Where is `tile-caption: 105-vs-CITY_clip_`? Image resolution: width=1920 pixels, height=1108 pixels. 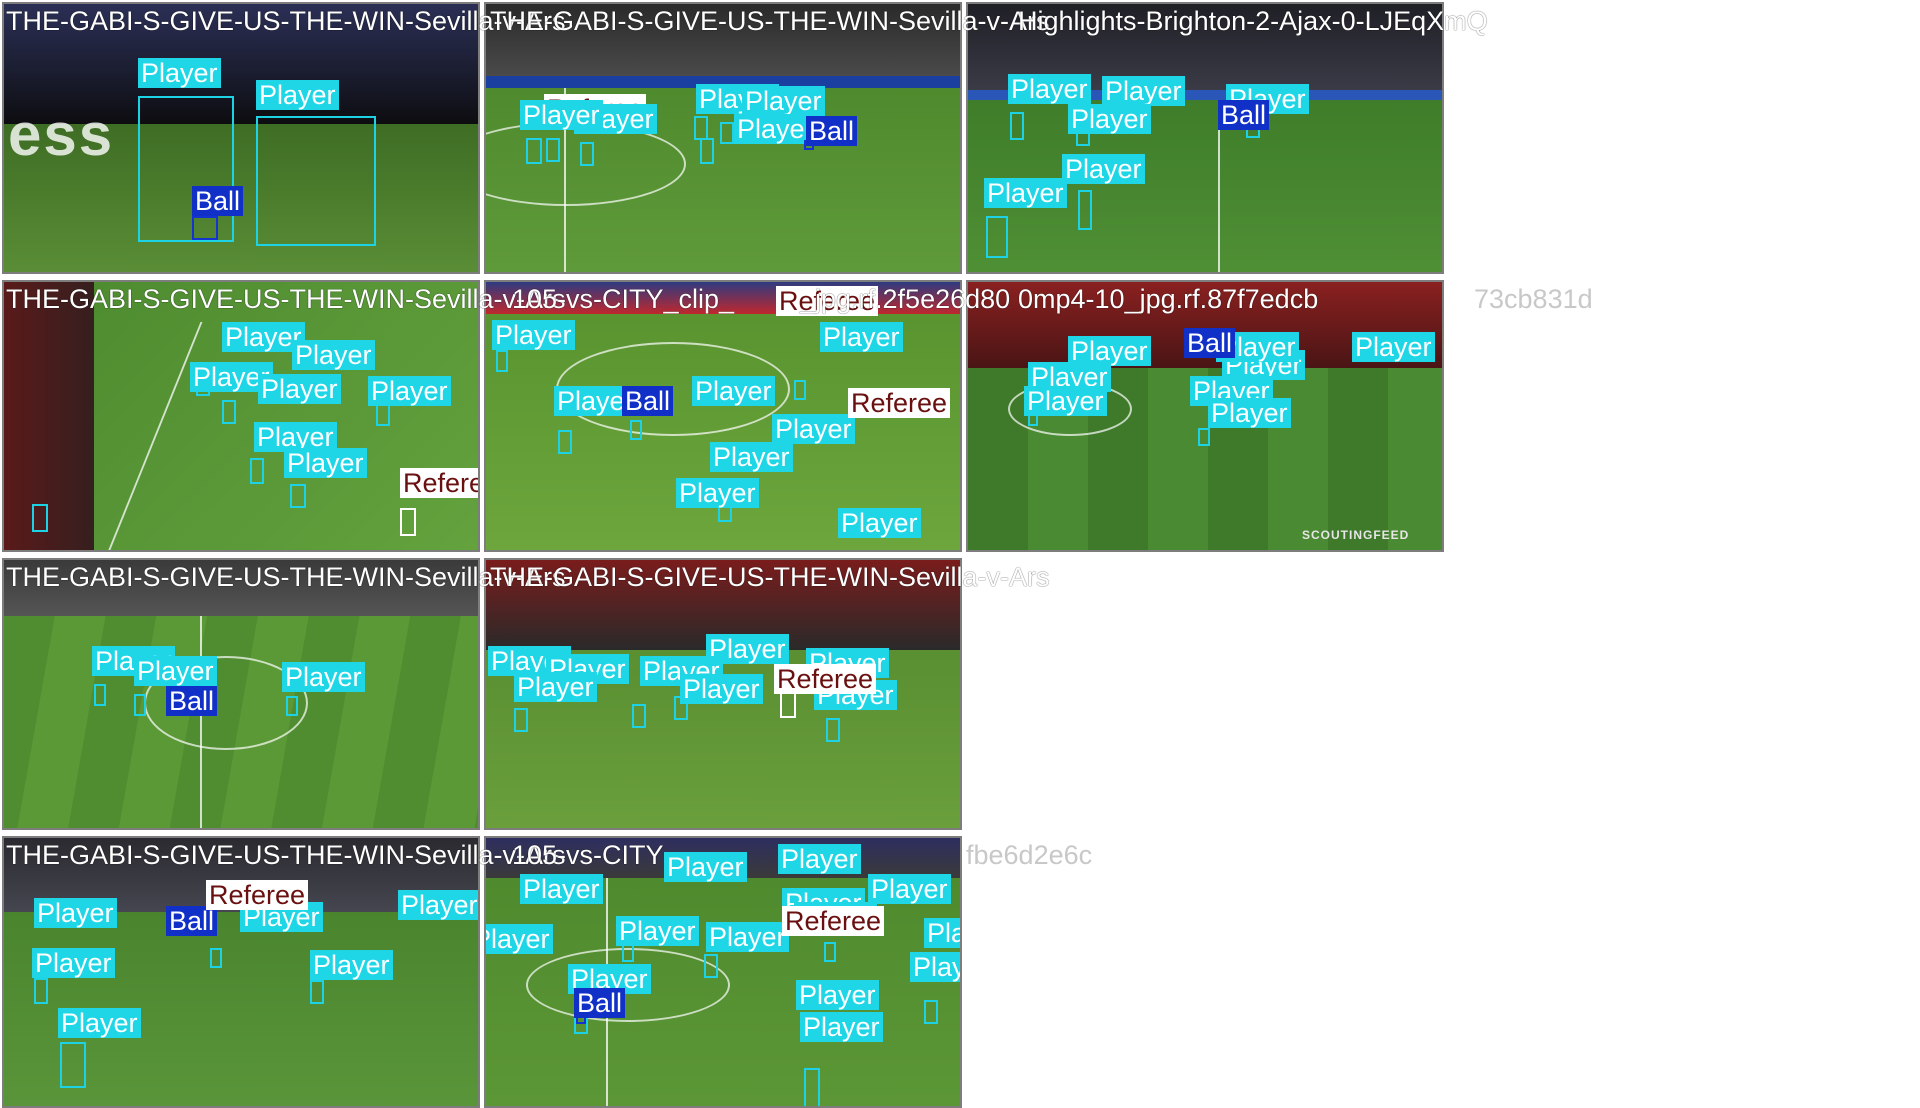 tile-caption: 105-vs-CITY_clip_ is located at coordinates (623, 299).